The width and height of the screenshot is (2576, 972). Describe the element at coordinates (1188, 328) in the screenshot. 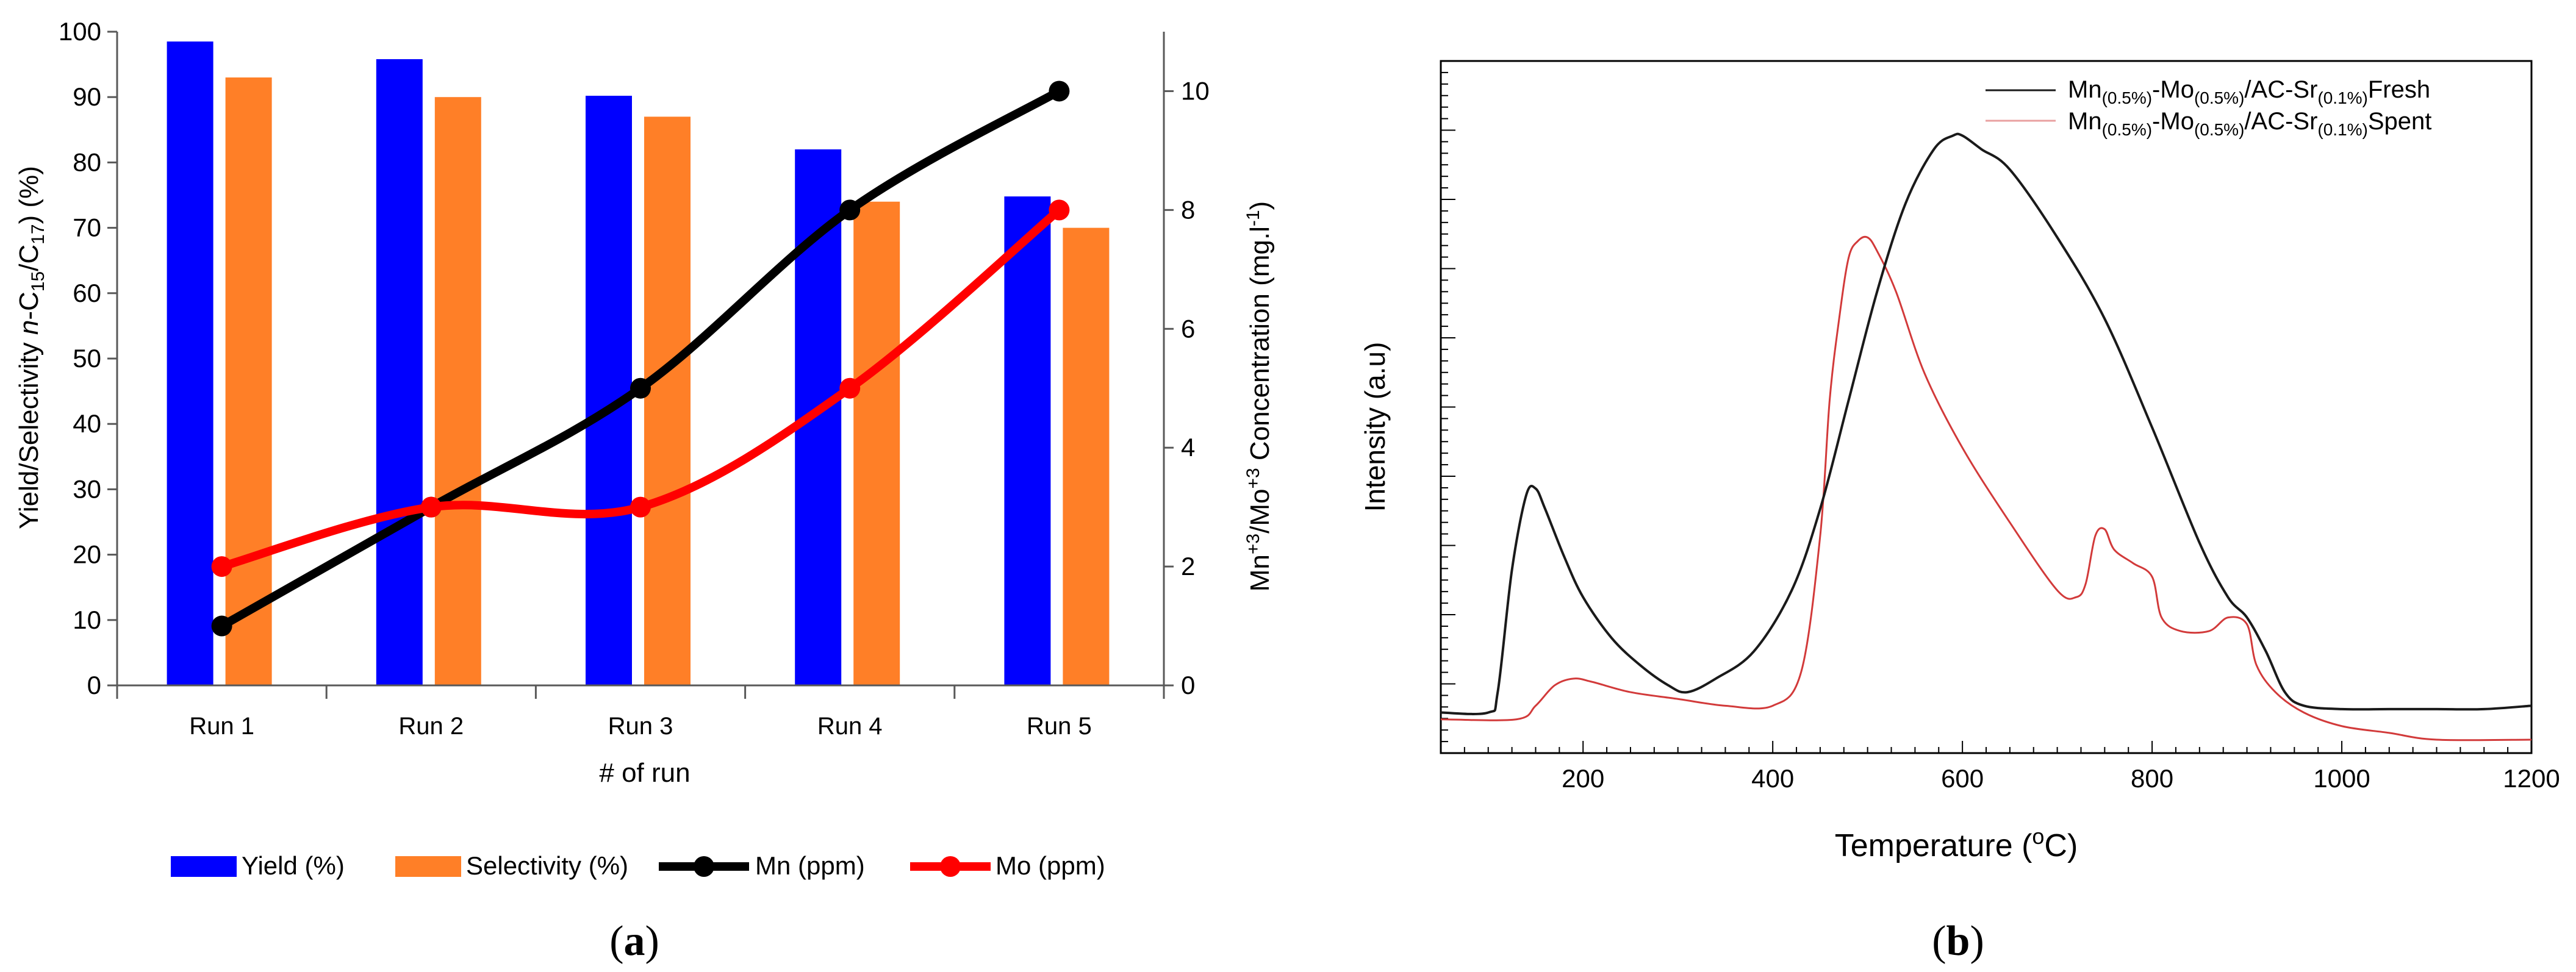

I see `y2-tick-label: 6` at that location.